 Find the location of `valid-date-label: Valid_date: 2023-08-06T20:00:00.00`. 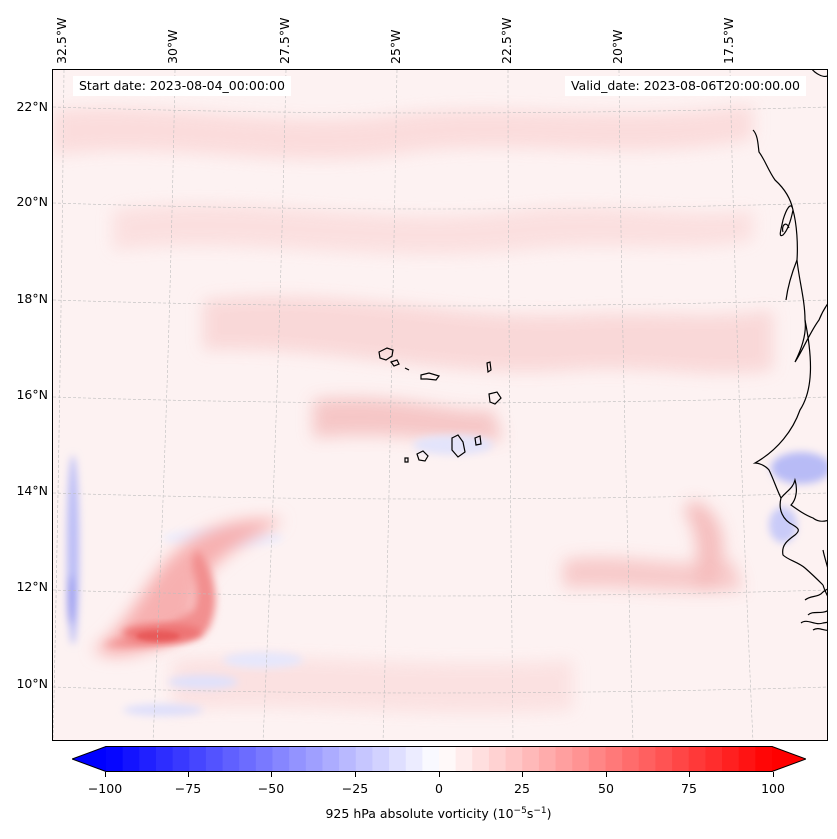

valid-date-label: Valid_date: 2023-08-06T20:00:00.00 is located at coordinates (685, 86).